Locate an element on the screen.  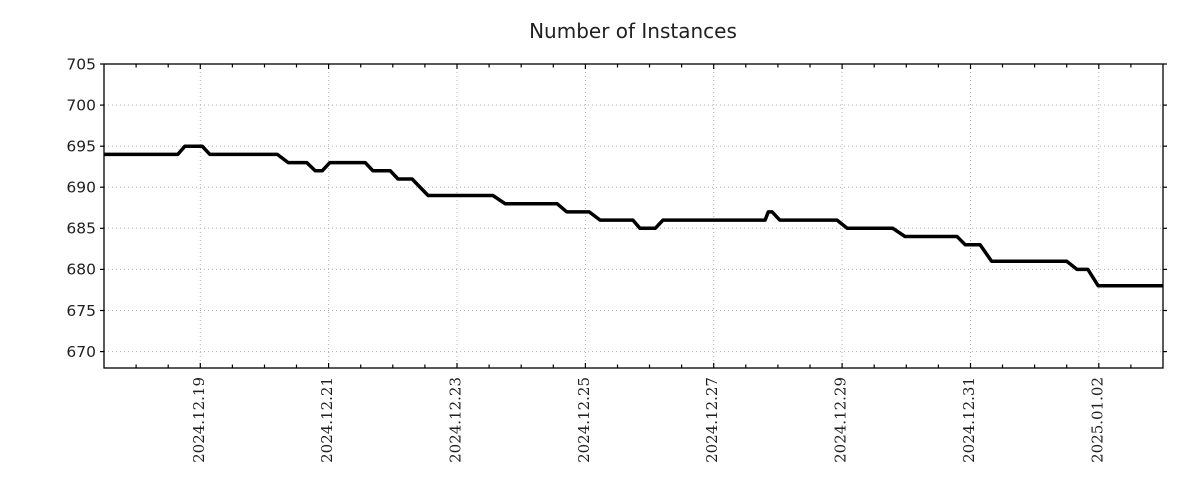
x-tick-label: 2024.12.25 is located at coordinates (584, 420).